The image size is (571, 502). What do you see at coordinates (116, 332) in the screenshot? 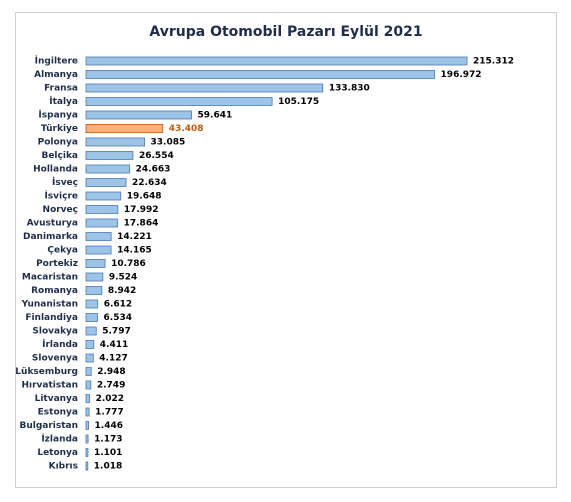
I see `value-label: 5.797` at bounding box center [116, 332].